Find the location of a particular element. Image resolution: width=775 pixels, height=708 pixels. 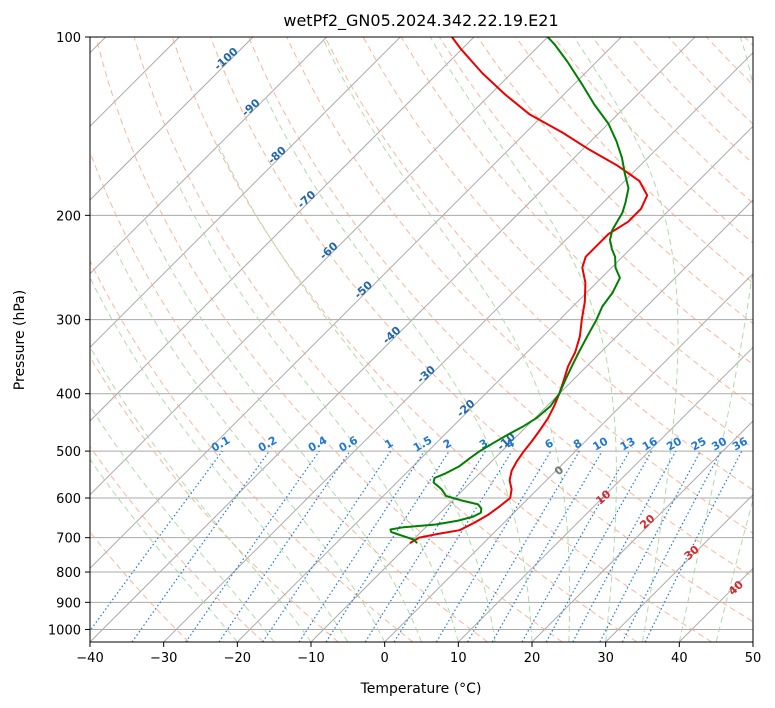

x-axis-ticks: −40 −30 −20 −10 0 10 20 30 40 50 is located at coordinates (418, 654).